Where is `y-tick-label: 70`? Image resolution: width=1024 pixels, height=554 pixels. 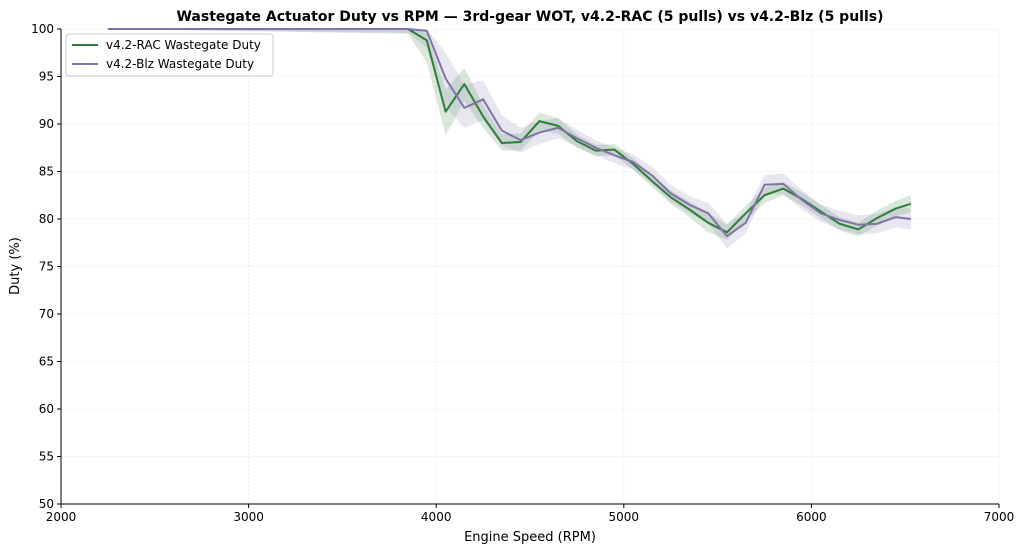 y-tick-label: 70 is located at coordinates (46, 314).